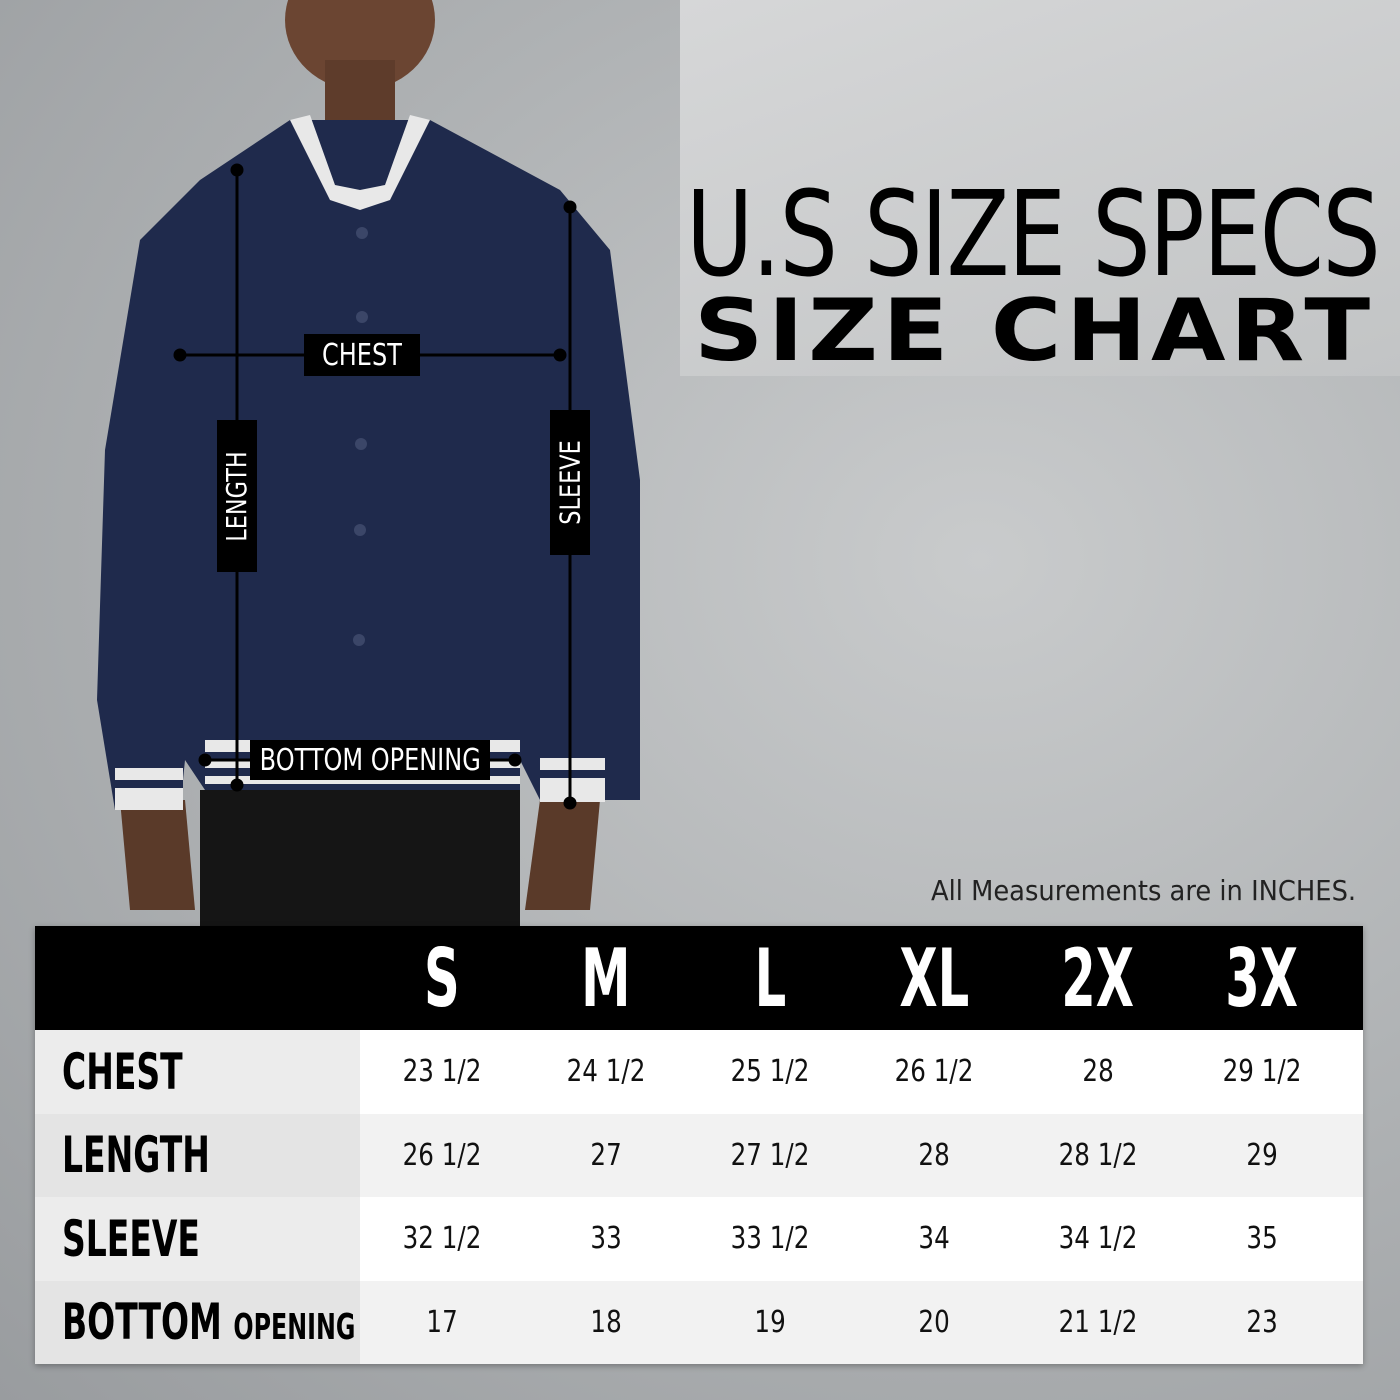  Describe the element at coordinates (1262, 1155) in the screenshot. I see `table-cell: 29` at that location.